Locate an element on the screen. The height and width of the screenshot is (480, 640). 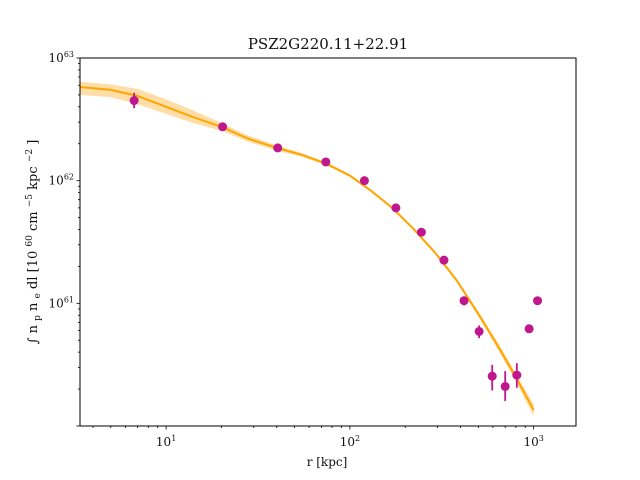
x-tick-label: 101 is located at coordinates (166, 441).